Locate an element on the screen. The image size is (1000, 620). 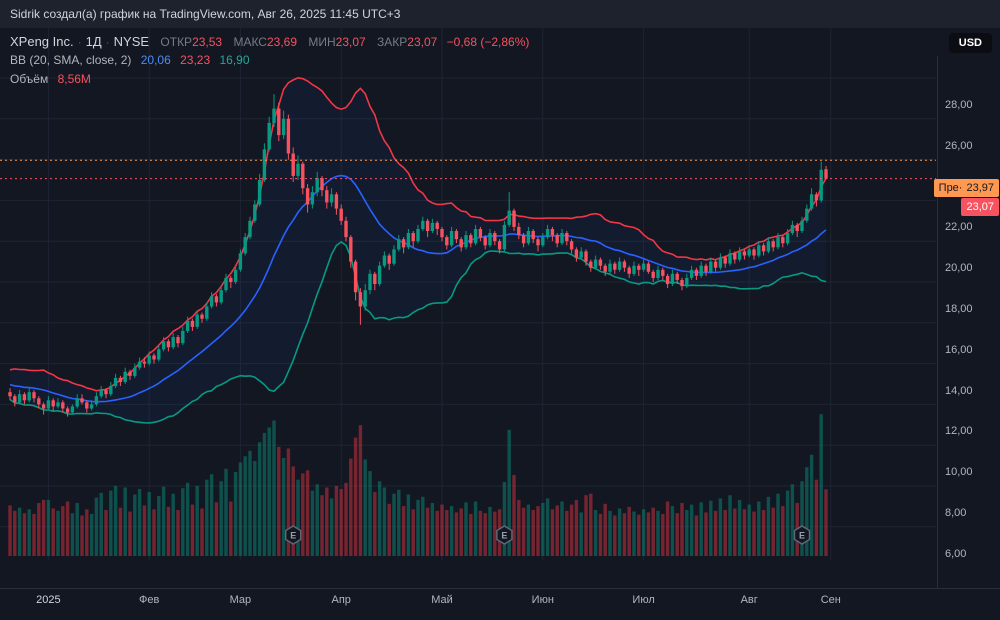
price-scale-label: 14,00 is located at coordinates (959, 390).